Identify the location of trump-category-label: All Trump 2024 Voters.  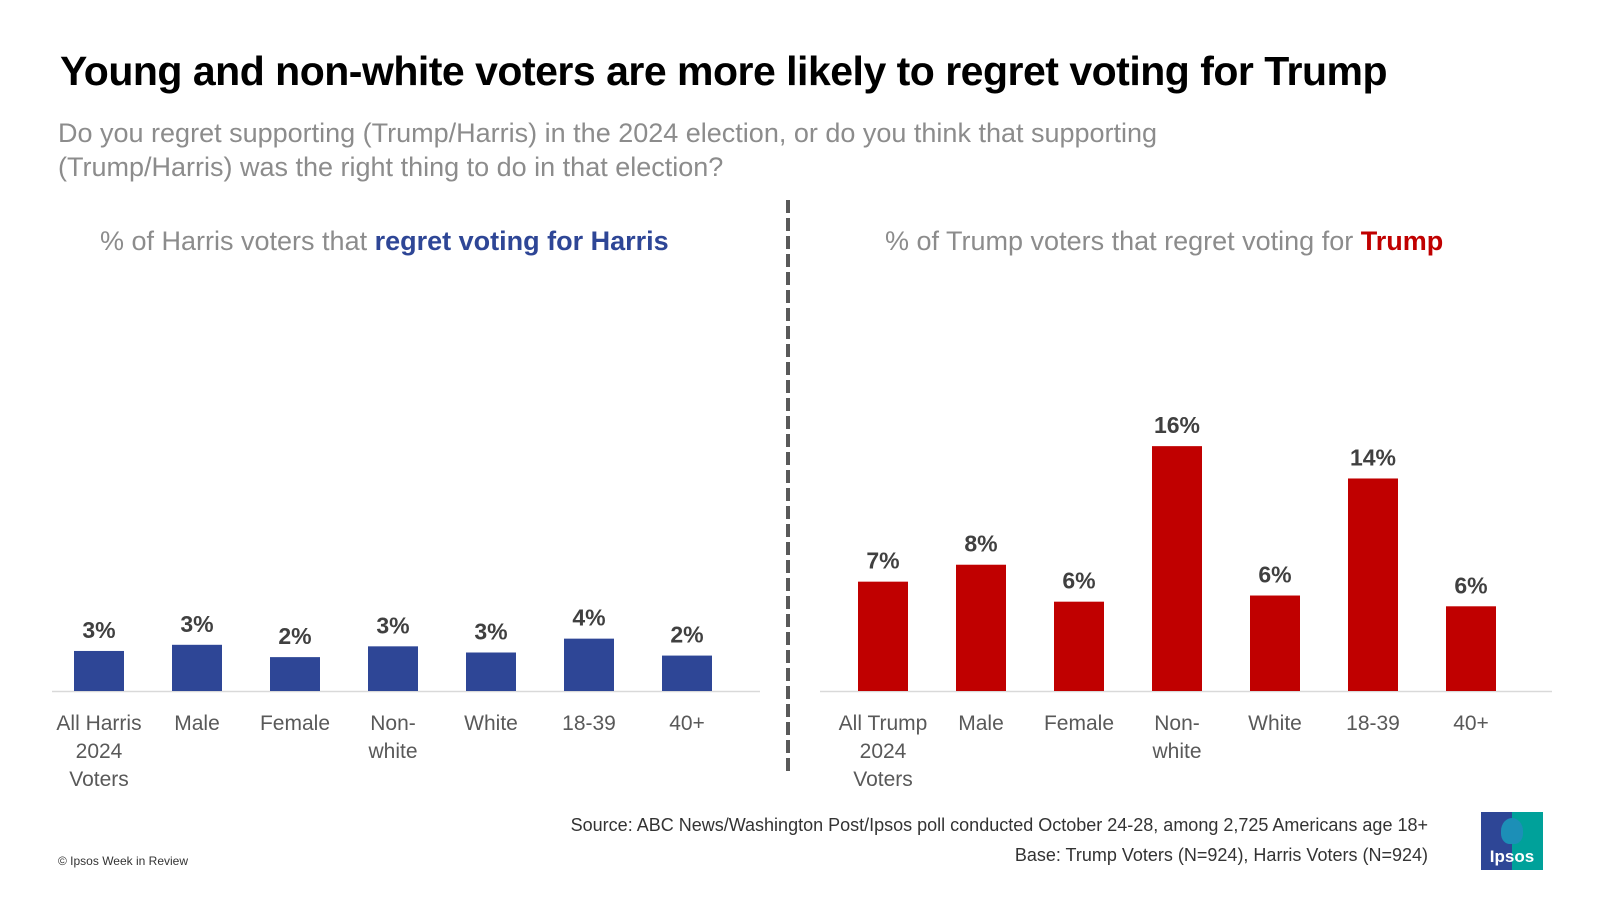
(883, 751).